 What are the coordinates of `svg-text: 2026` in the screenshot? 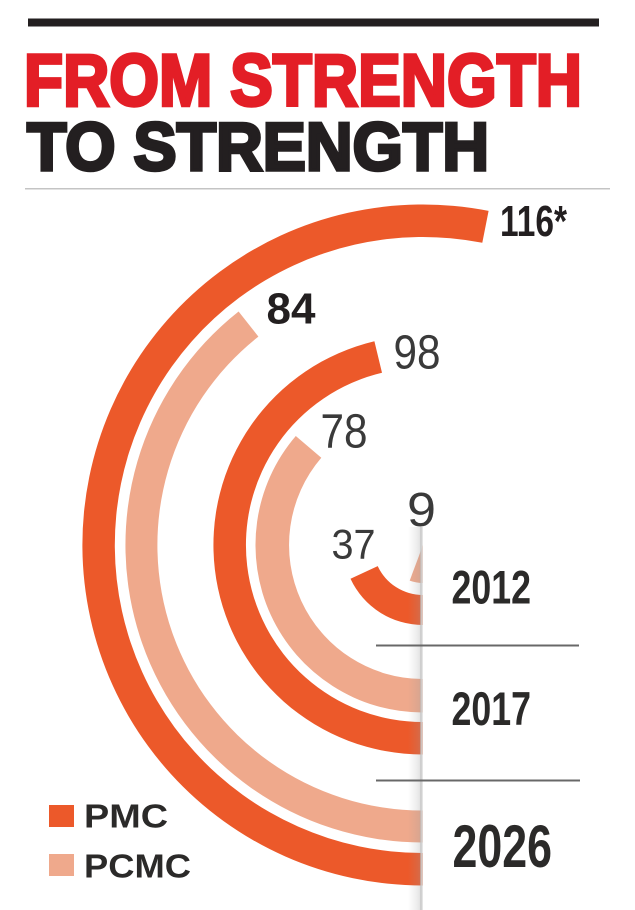 It's located at (503, 846).